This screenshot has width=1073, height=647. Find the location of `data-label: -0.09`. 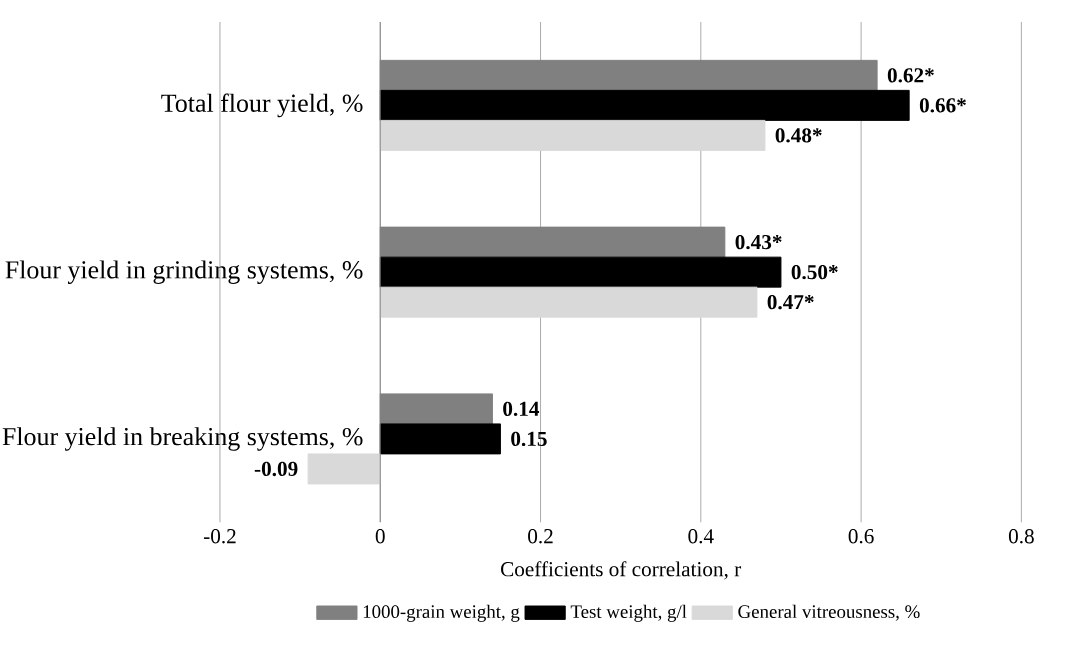

data-label: -0.09 is located at coordinates (276, 469).